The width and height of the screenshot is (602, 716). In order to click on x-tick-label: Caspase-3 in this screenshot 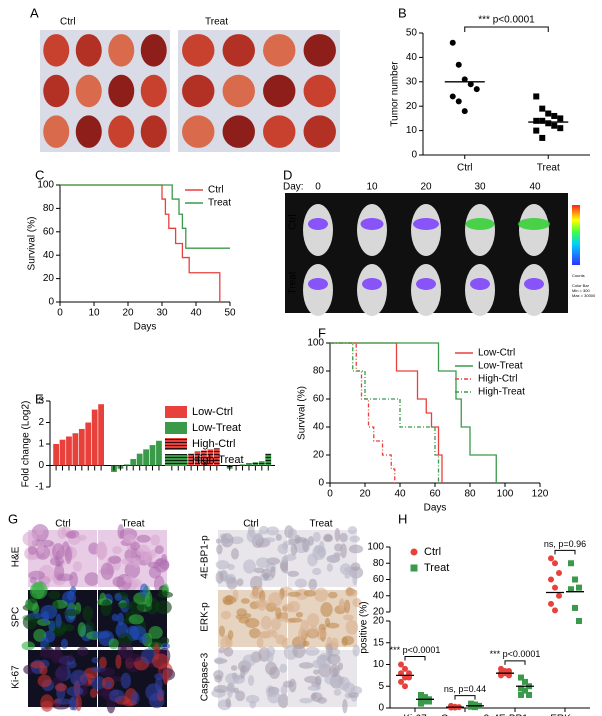, I will do `click(465, 715)`.